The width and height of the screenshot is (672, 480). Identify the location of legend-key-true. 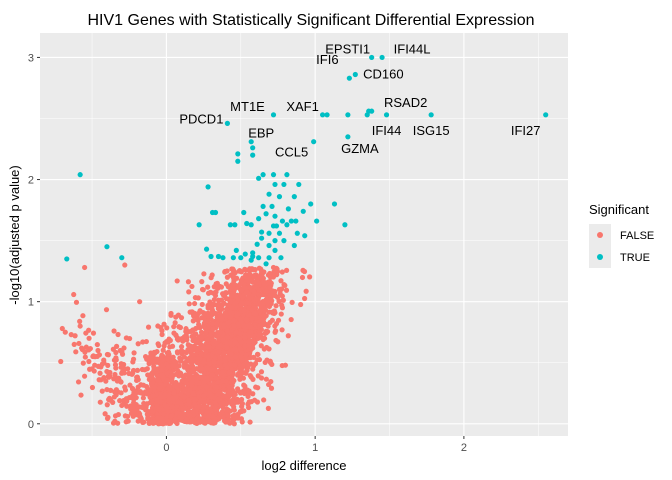
(600, 257).